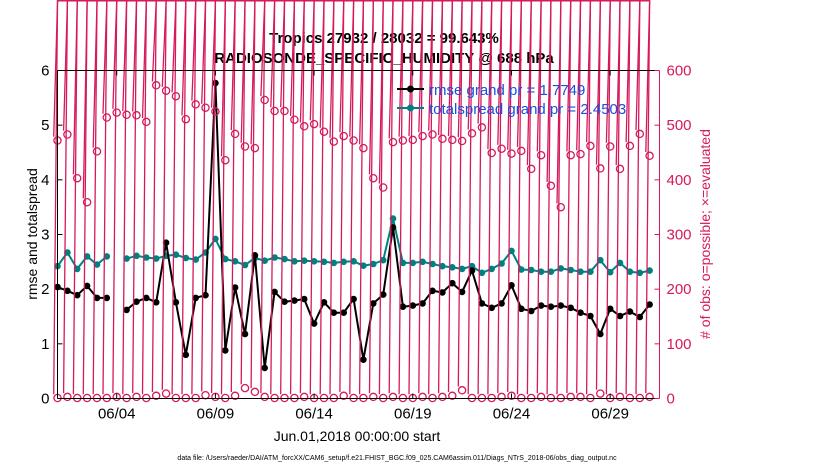 The image size is (830, 470). What do you see at coordinates (679, 71) in the screenshot?
I see `y2-tick-label: 600` at bounding box center [679, 71].